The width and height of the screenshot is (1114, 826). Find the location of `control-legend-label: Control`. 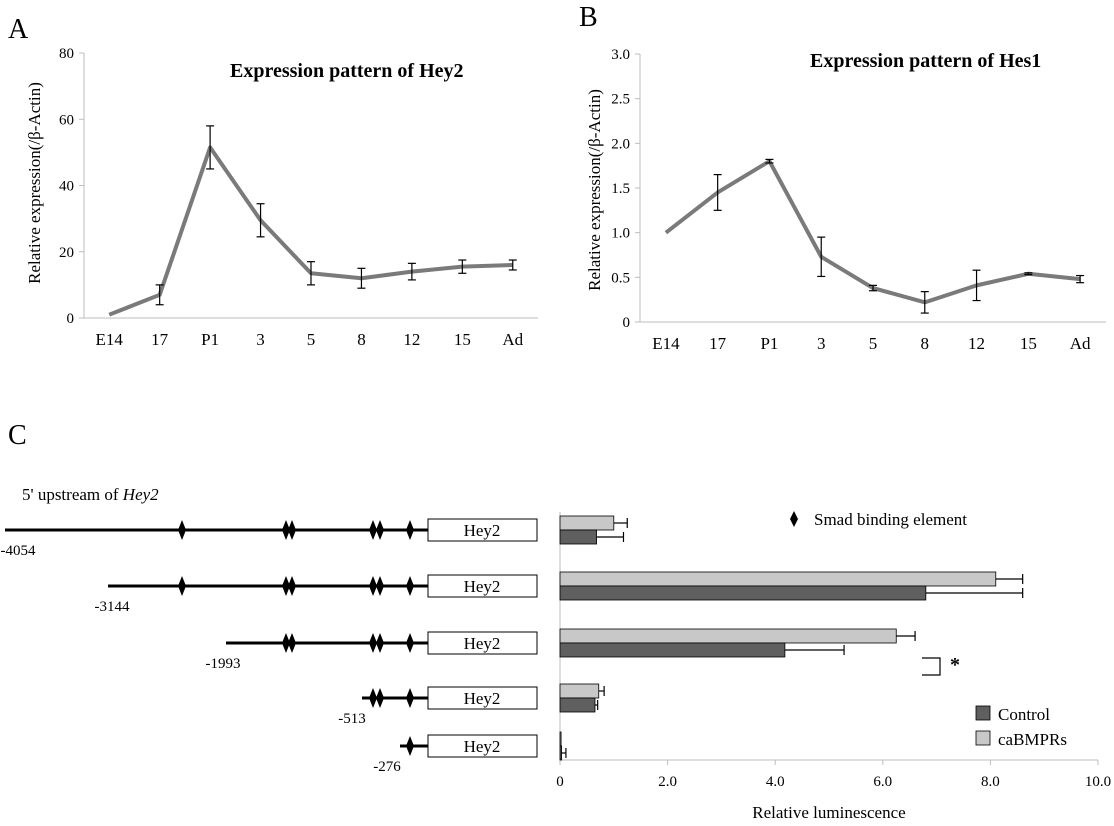

control-legend-label: Control is located at coordinates (1024, 714).